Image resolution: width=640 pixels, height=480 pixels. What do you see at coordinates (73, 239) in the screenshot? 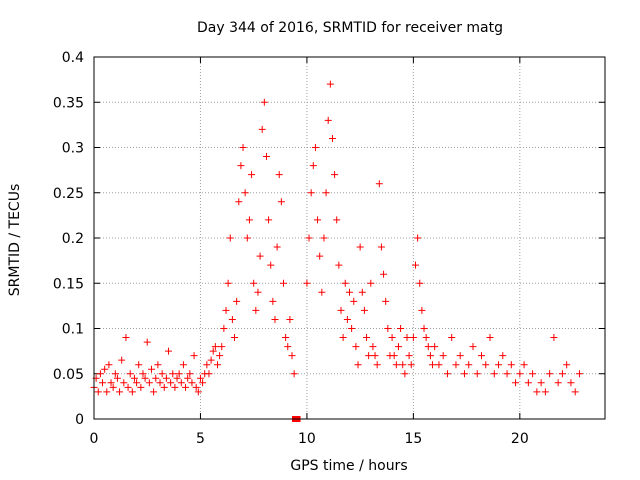
I see `y-tick-label: 0.2` at bounding box center [73, 239].